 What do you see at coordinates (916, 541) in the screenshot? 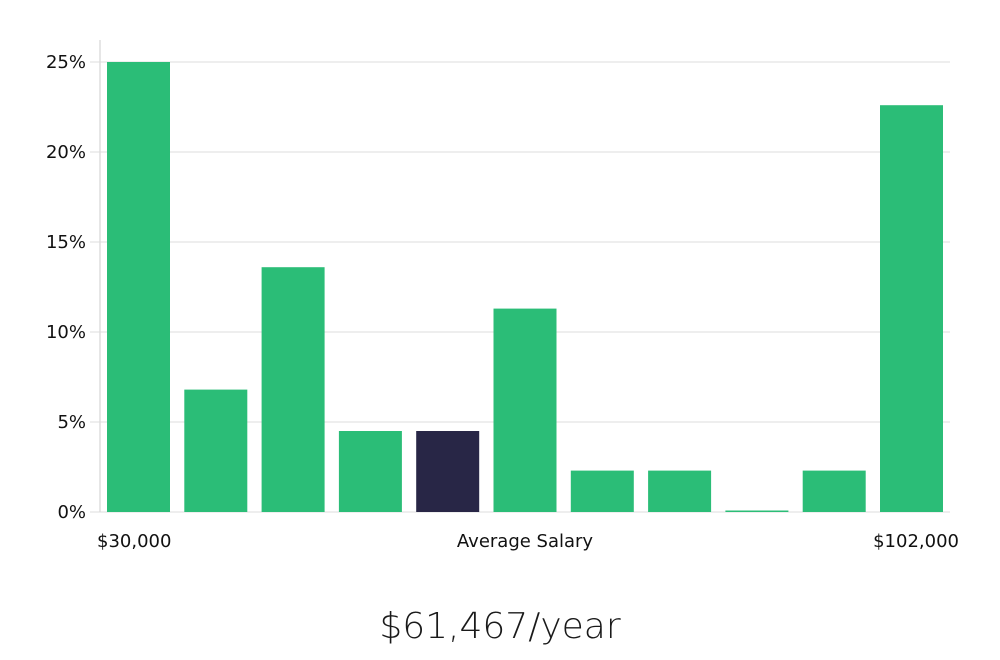
I see `x-tick-label-max: $102,000` at bounding box center [916, 541].